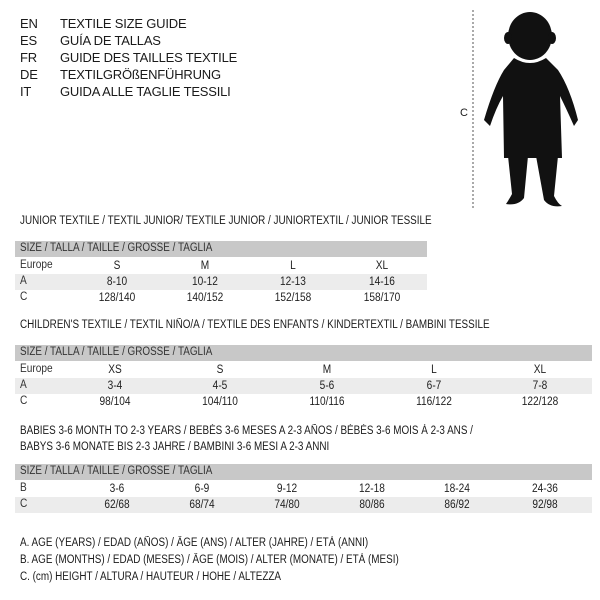 Image resolution: width=600 pixels, height=600 pixels. I want to click on table-cell: 158/170, so click(382, 298).